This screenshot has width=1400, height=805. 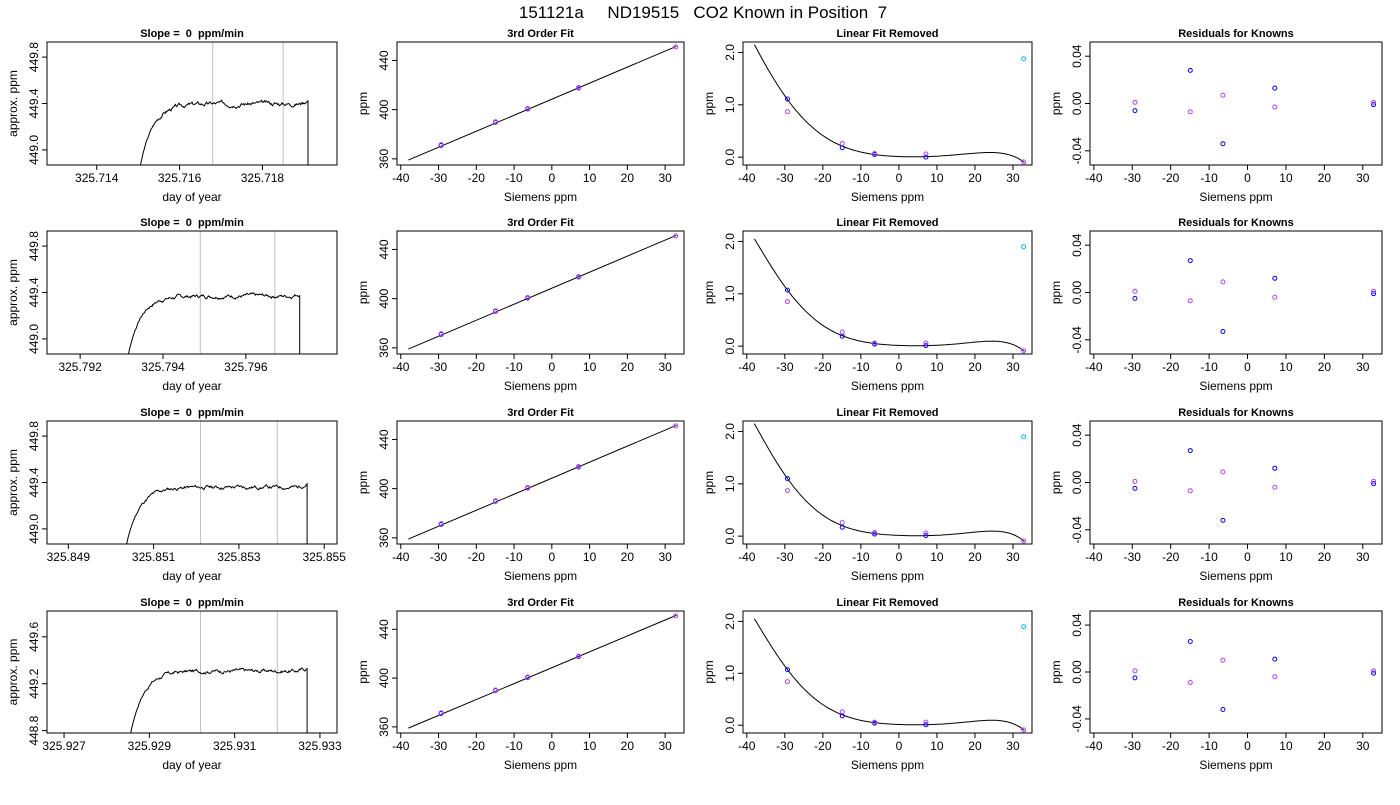 I want to click on x-tick-label: 0, so click(x=551, y=367).